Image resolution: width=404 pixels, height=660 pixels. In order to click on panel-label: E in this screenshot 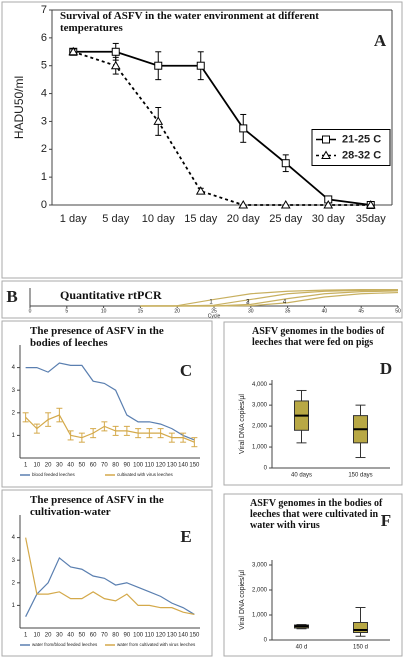, I will do `click(185, 536)`.